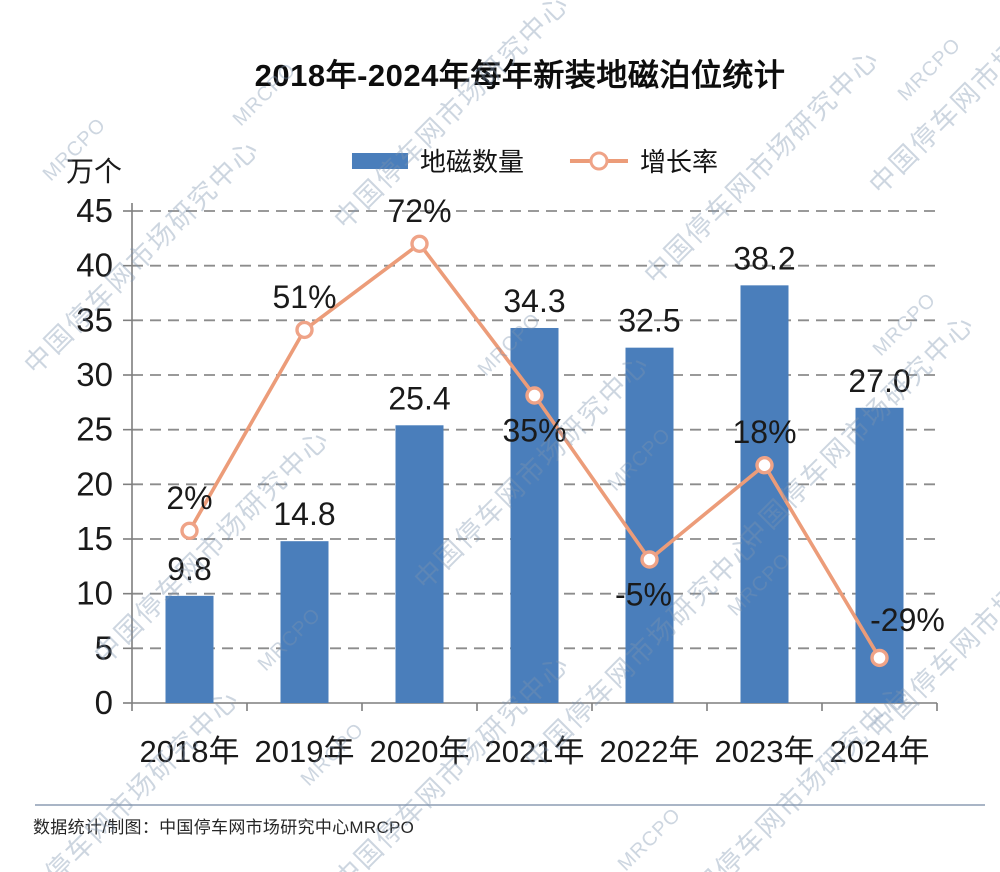 The height and width of the screenshot is (872, 1000). I want to click on growth-marker-2019年, so click(304, 330).